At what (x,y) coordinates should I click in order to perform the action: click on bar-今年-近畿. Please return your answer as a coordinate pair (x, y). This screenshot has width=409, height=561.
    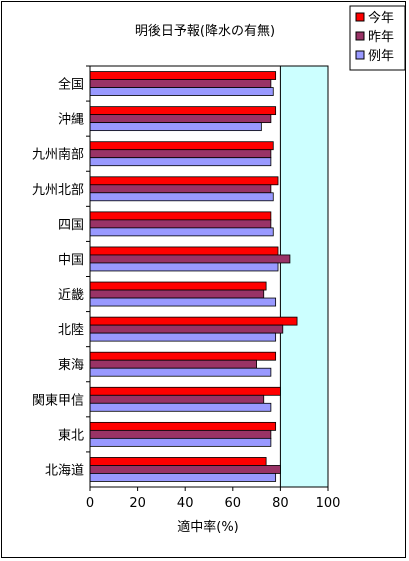
    Looking at the image, I should click on (178, 286).